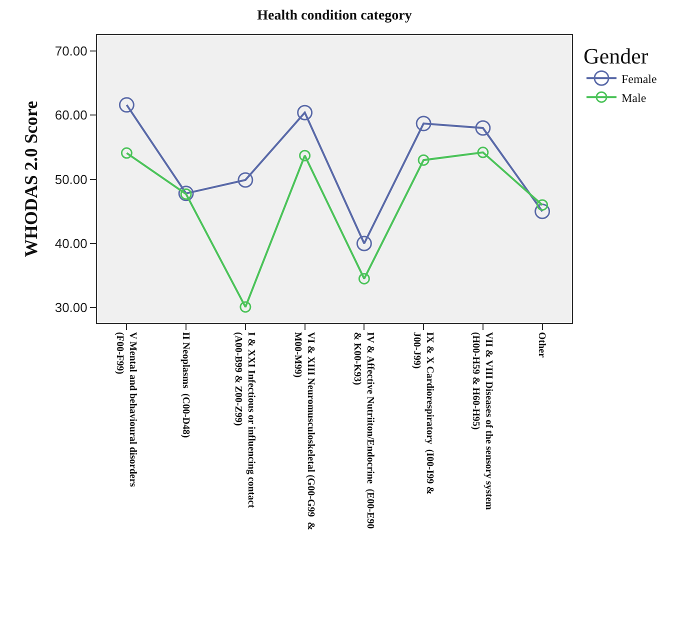 This screenshot has height=642, width=674. I want to click on x-tick-label: VI & XIII Neuromusculoskeletal (G00-G99 & M00-M99), so click(304, 431).